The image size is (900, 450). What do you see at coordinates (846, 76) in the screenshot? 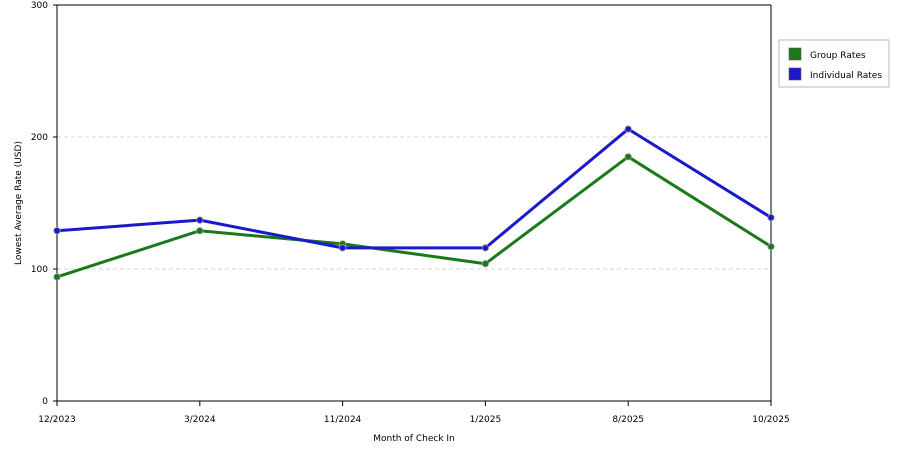
I see `legend-label-individual-rates: Individual Rates` at bounding box center [846, 76].